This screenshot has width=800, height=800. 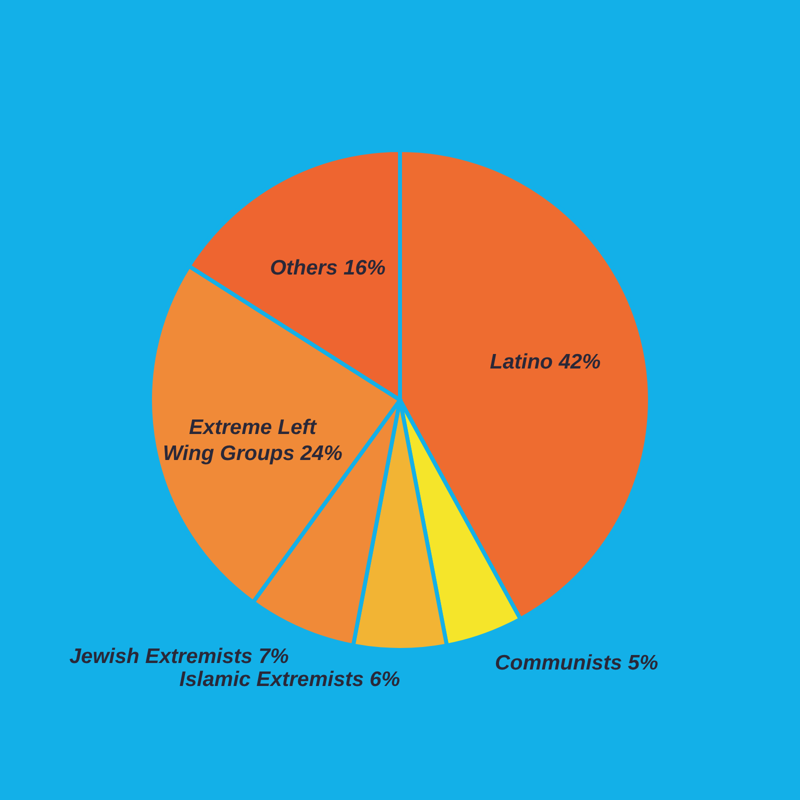 What do you see at coordinates (252, 441) in the screenshot?
I see `slice-label: Extreme Left Wing Groups 24%` at bounding box center [252, 441].